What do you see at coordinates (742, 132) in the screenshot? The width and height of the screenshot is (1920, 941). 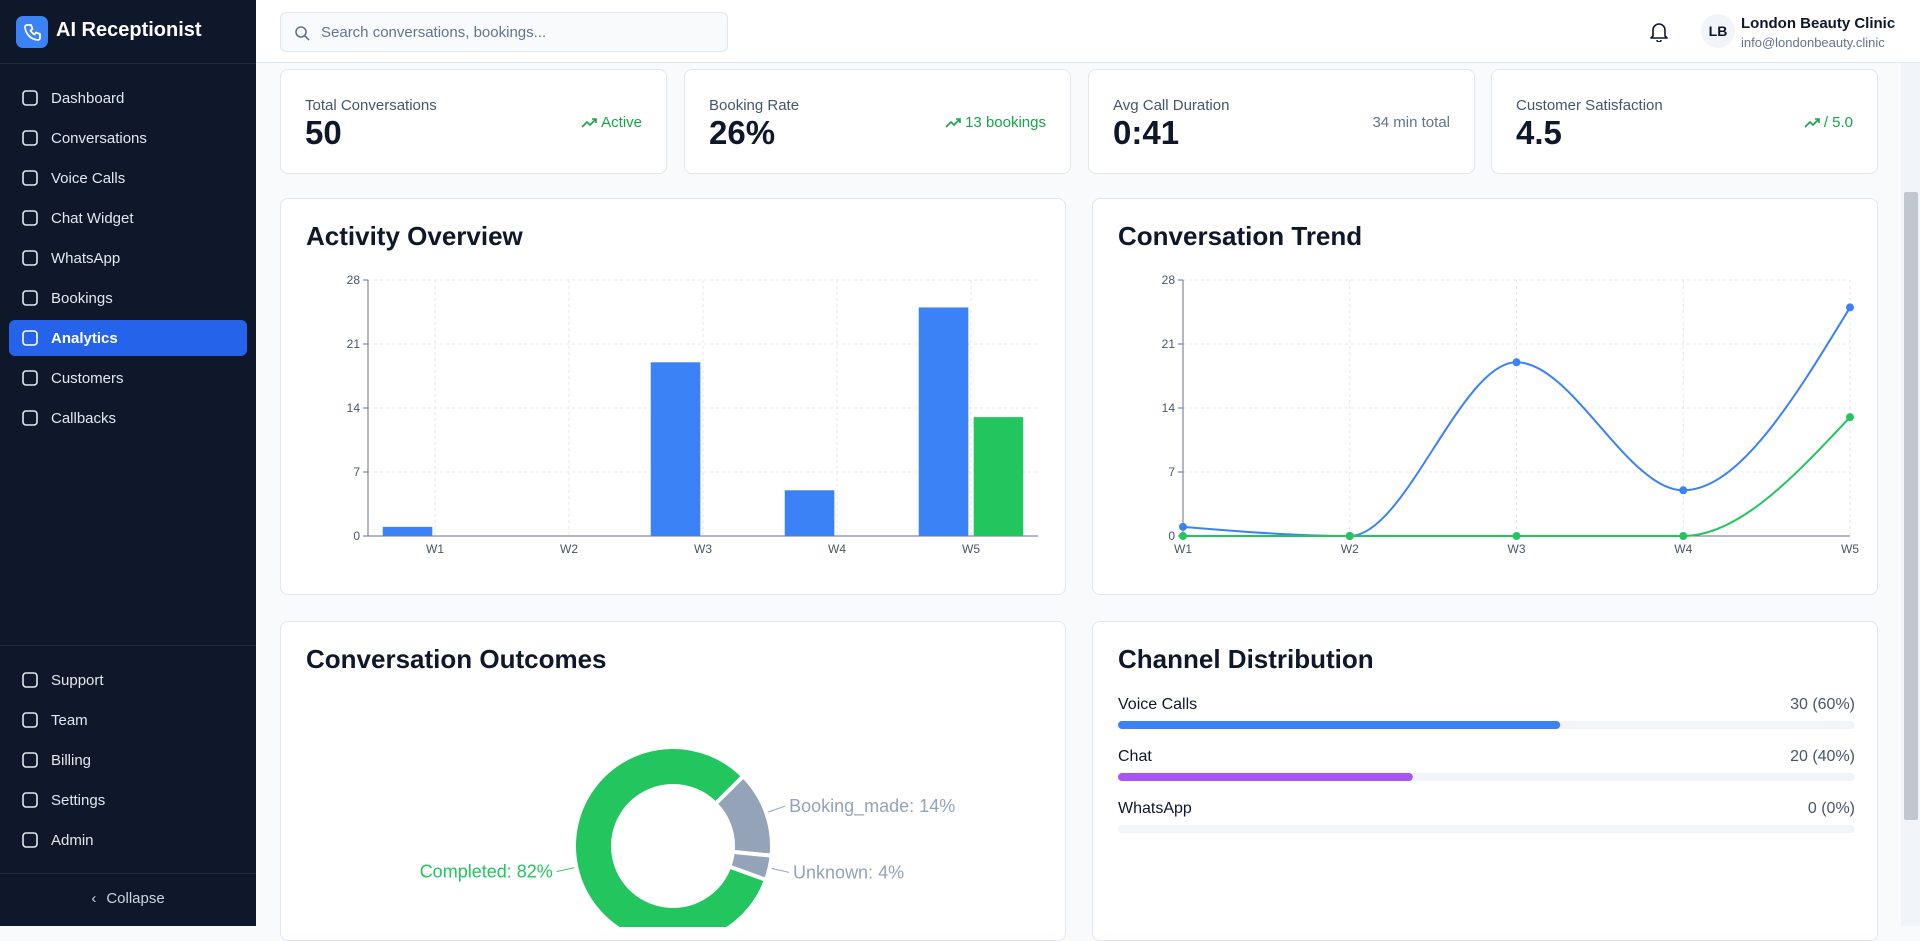 I see `stat-value: 26%` at bounding box center [742, 132].